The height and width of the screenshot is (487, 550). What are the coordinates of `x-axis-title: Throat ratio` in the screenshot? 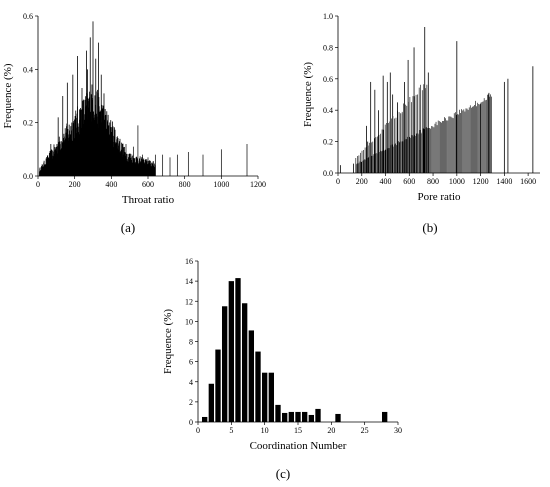 It's located at (148, 200).